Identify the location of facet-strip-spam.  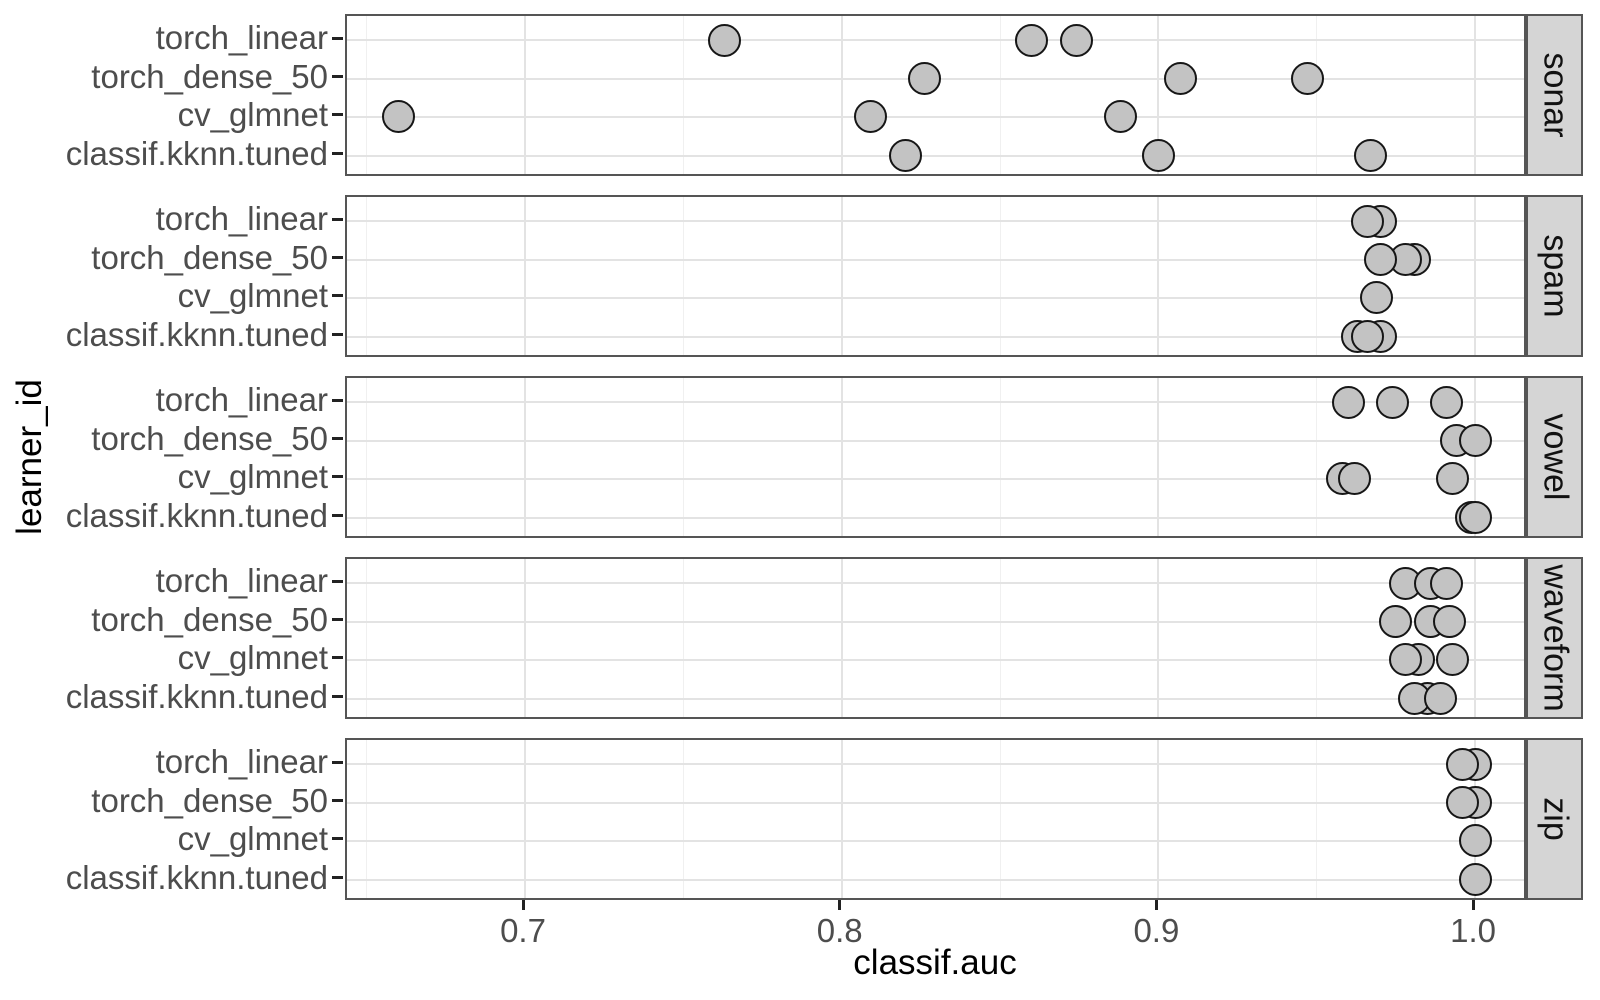
(1554, 276).